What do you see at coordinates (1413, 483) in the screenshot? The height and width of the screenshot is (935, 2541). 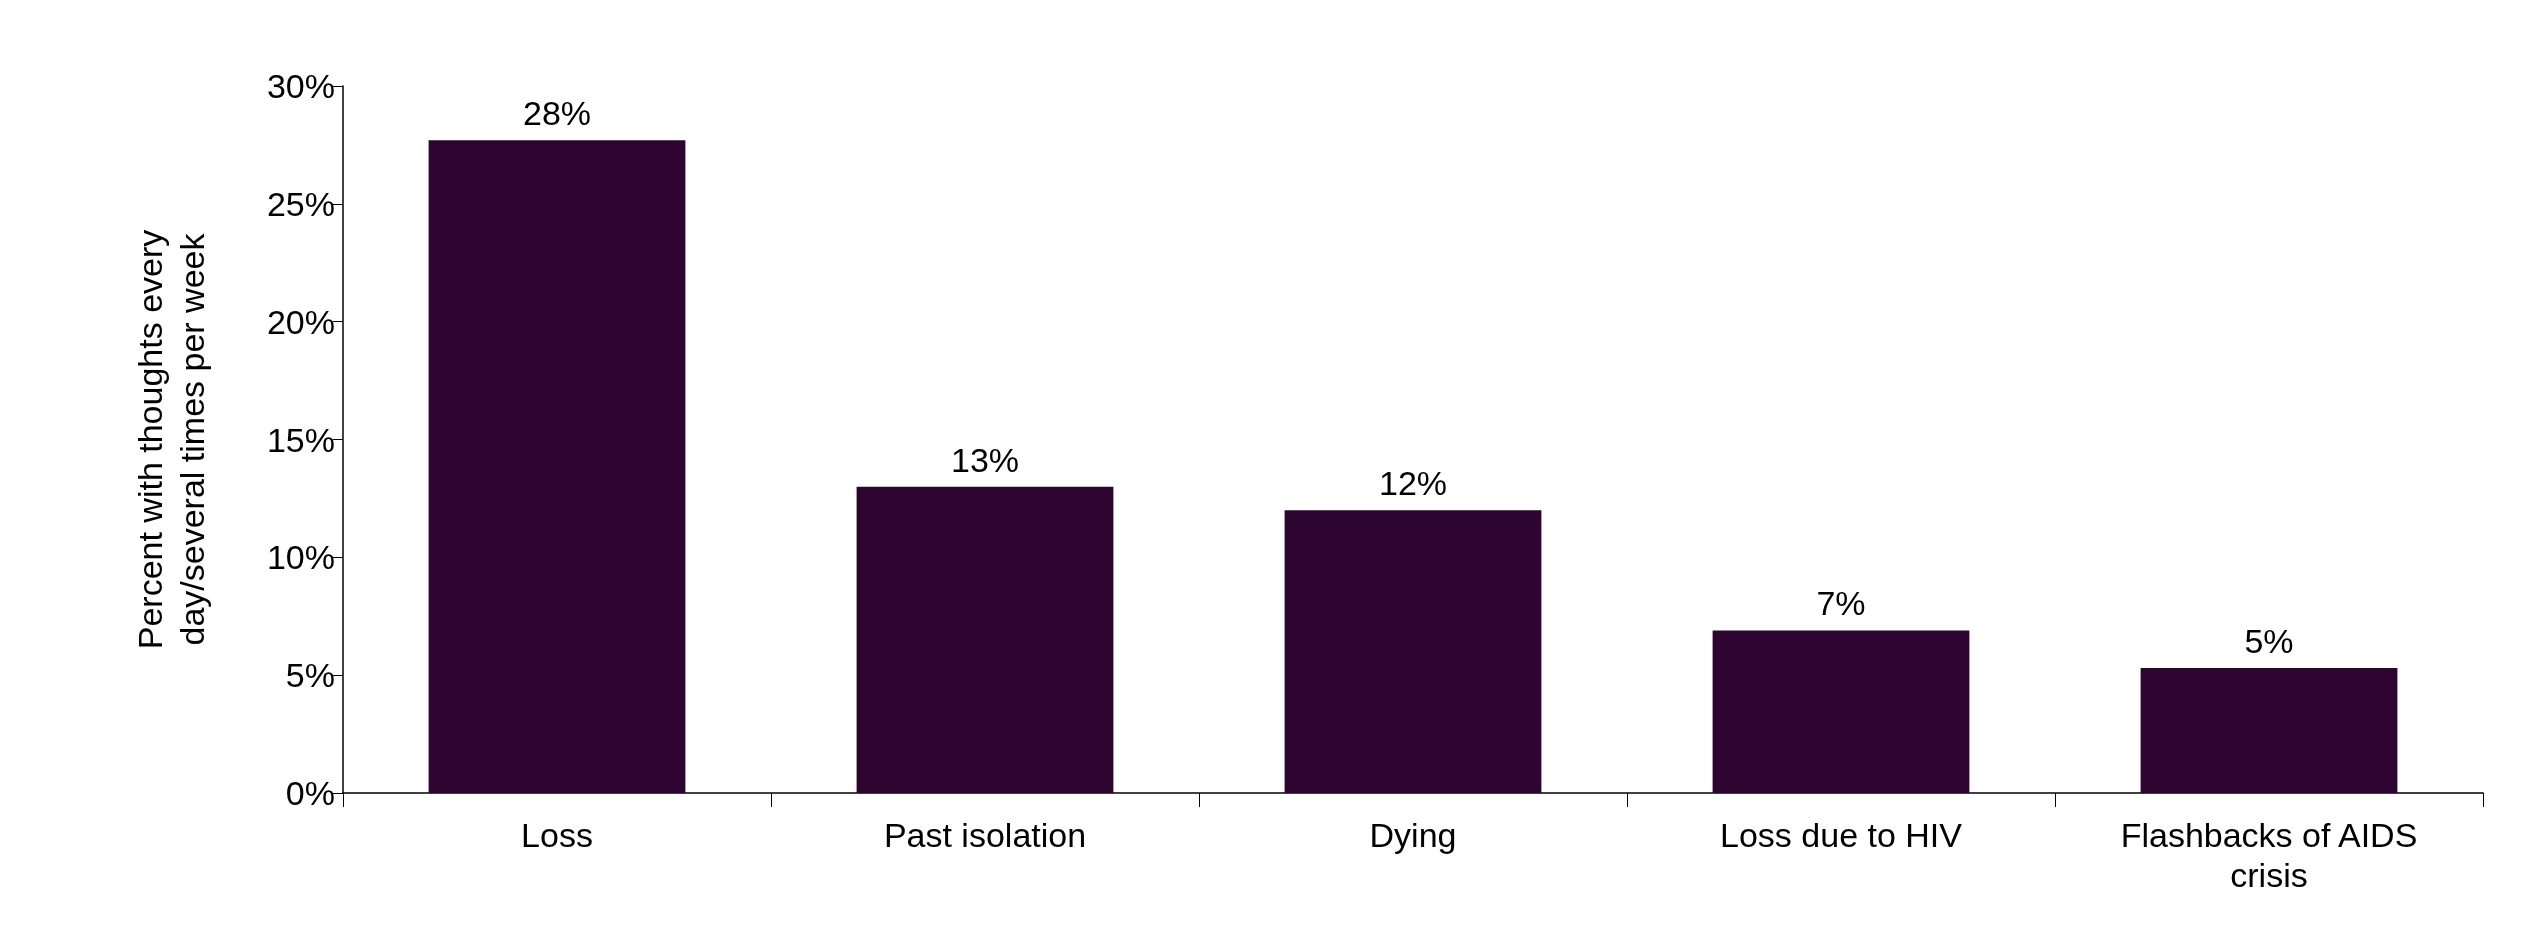 I see `data-label: 12%` at bounding box center [1413, 483].